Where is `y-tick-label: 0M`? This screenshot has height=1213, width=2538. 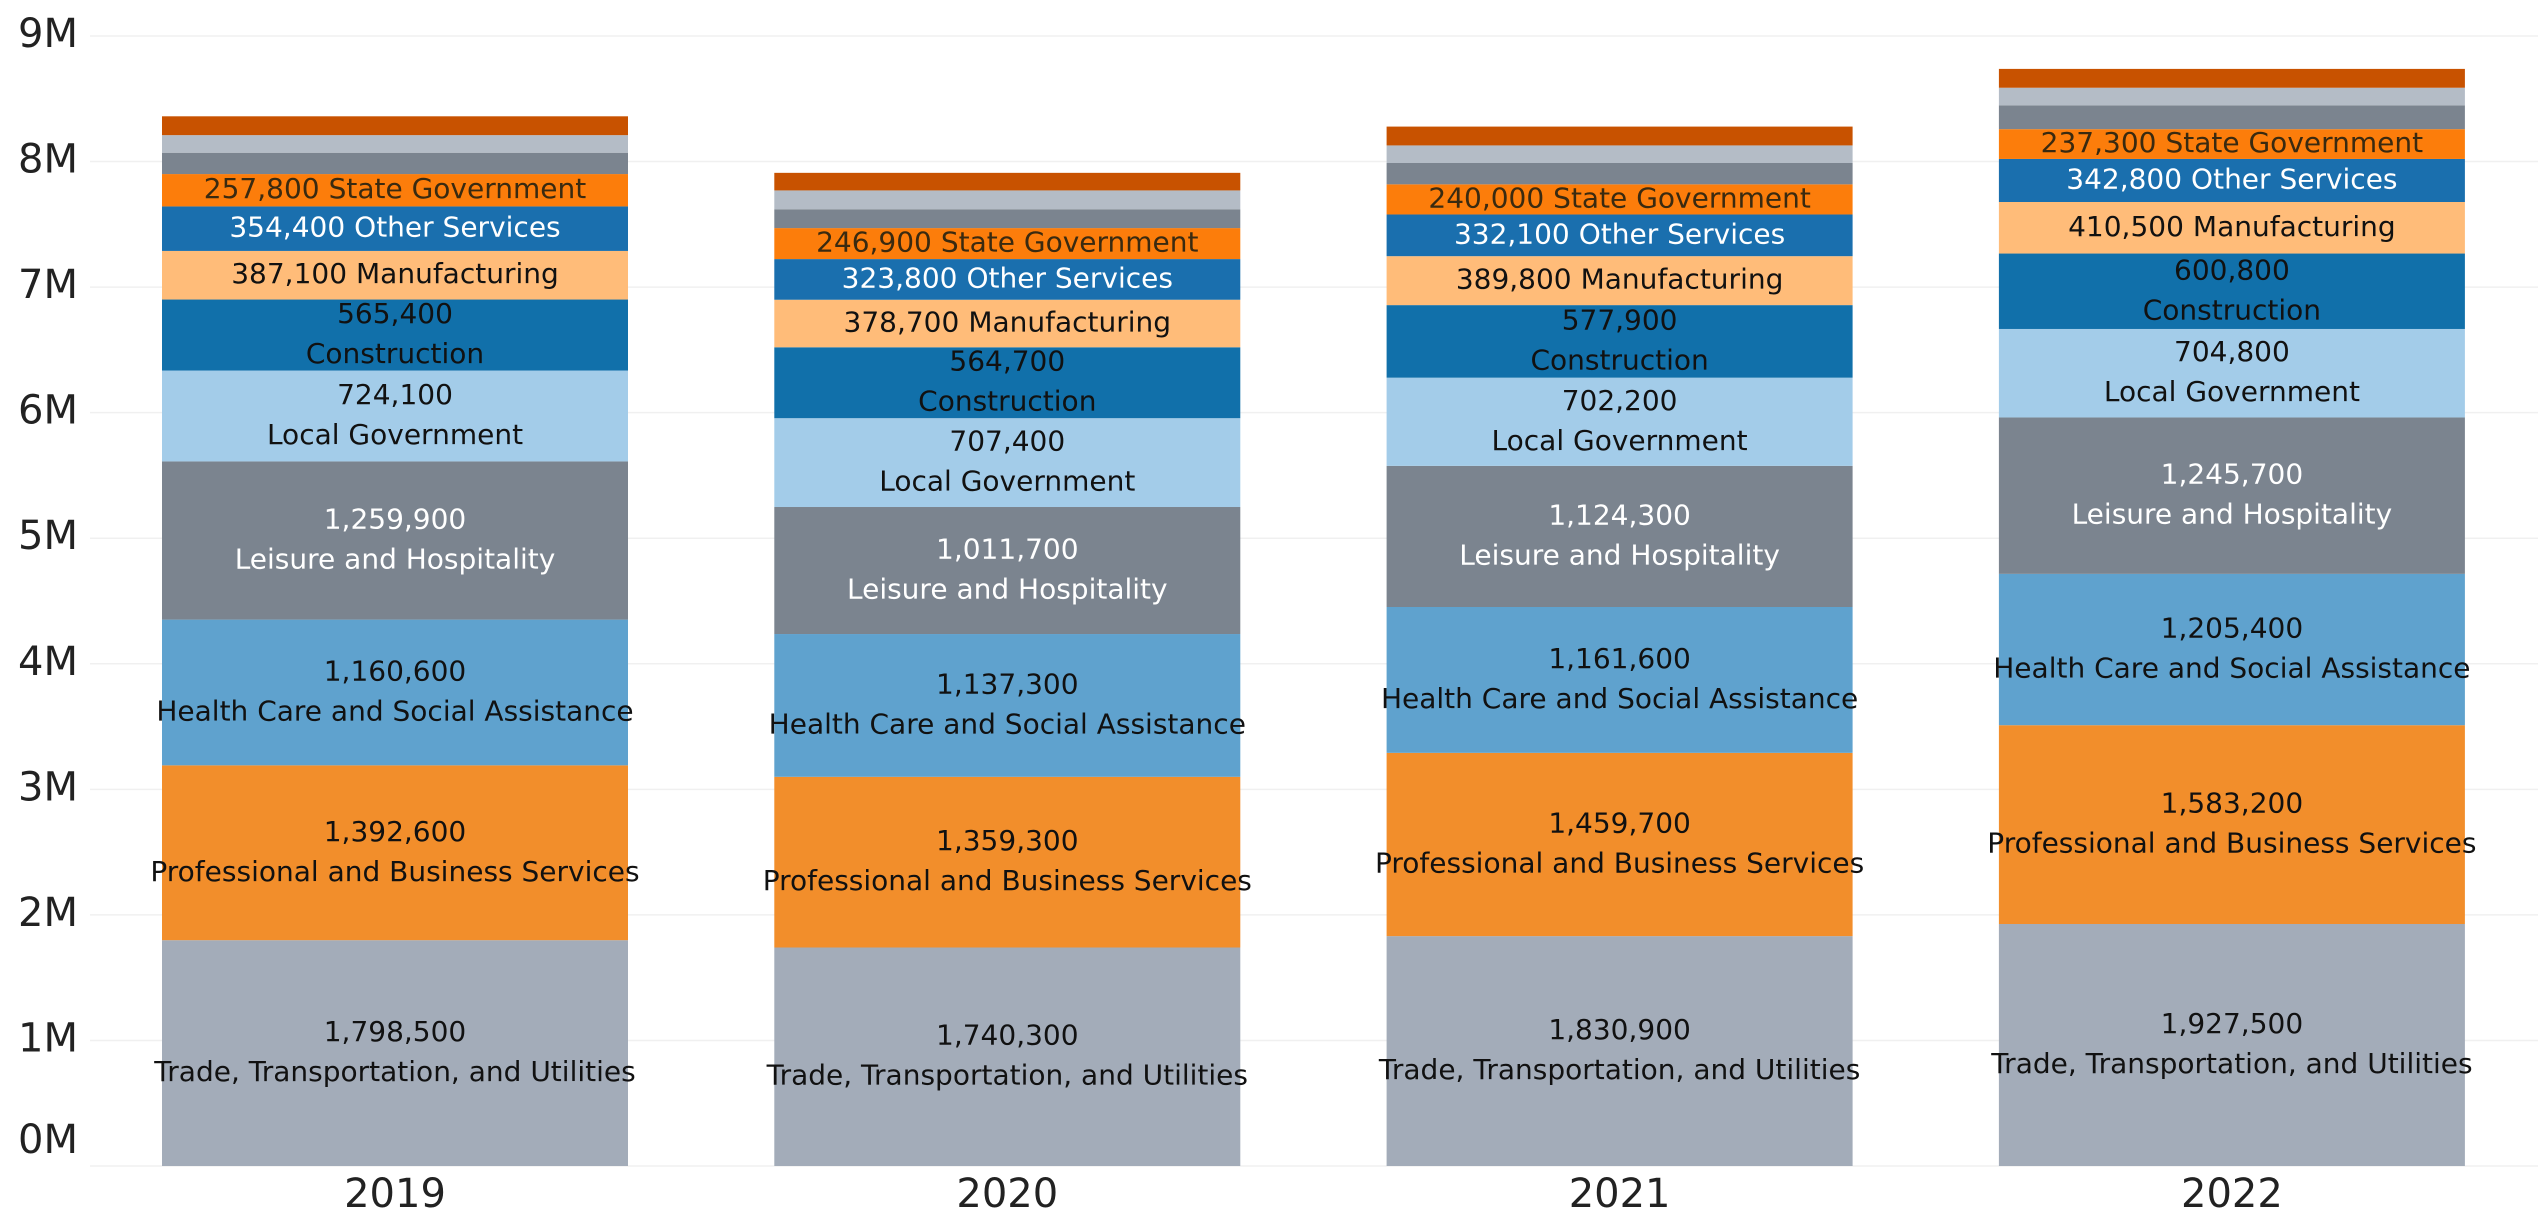
y-tick-label: 0M is located at coordinates (48, 1140).